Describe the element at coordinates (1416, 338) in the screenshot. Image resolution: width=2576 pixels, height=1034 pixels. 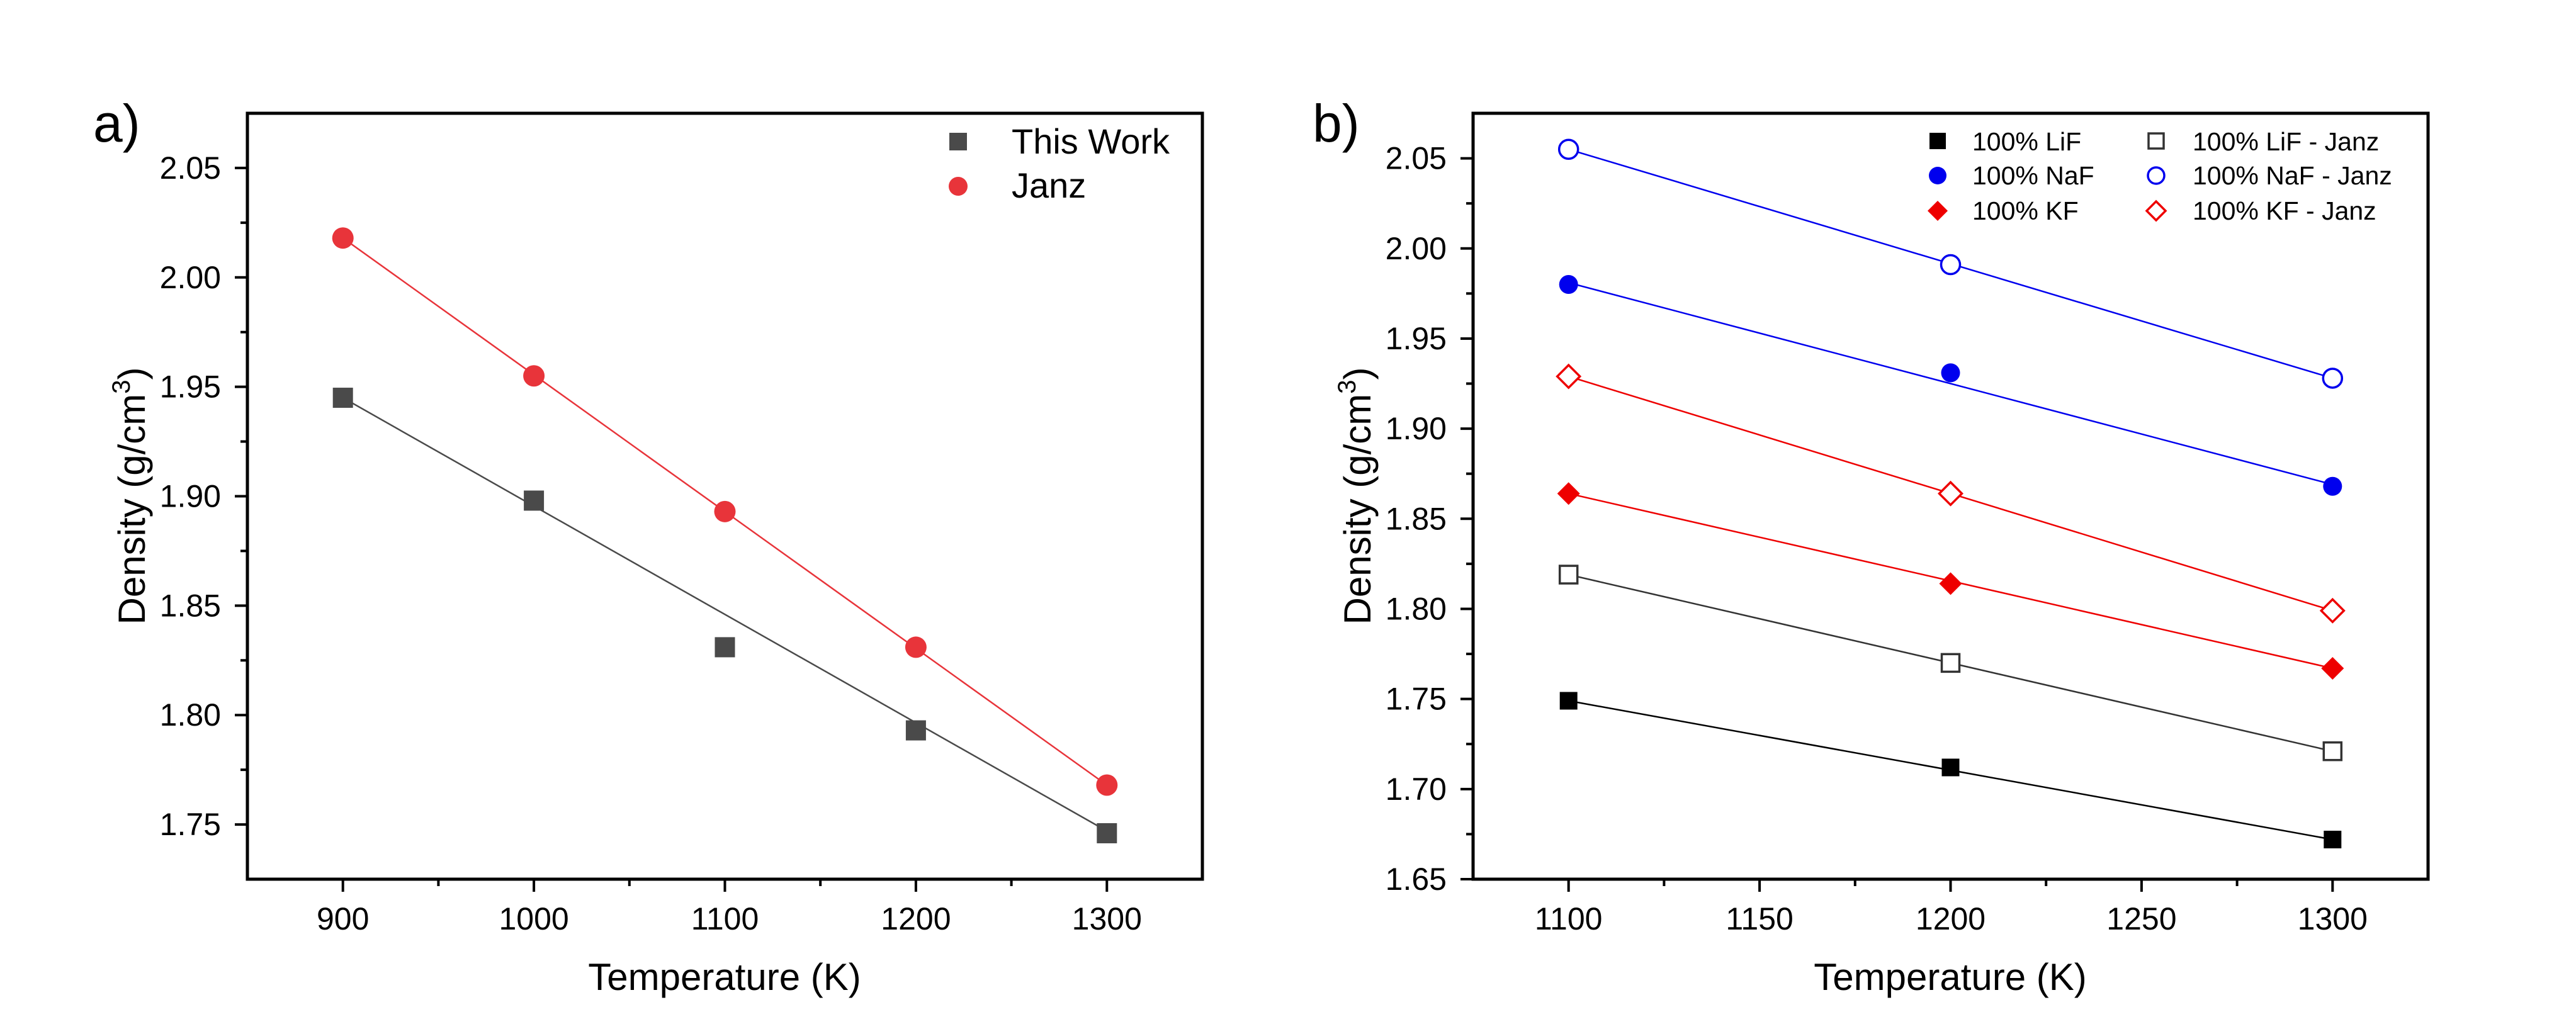
I see `y-tick-label-b: 1.95` at that location.